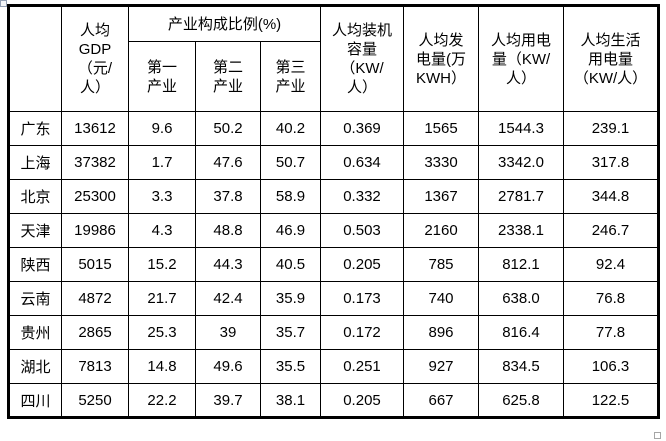 The image size is (666, 441). I want to click on data-cell: 625.8, so click(521, 400).